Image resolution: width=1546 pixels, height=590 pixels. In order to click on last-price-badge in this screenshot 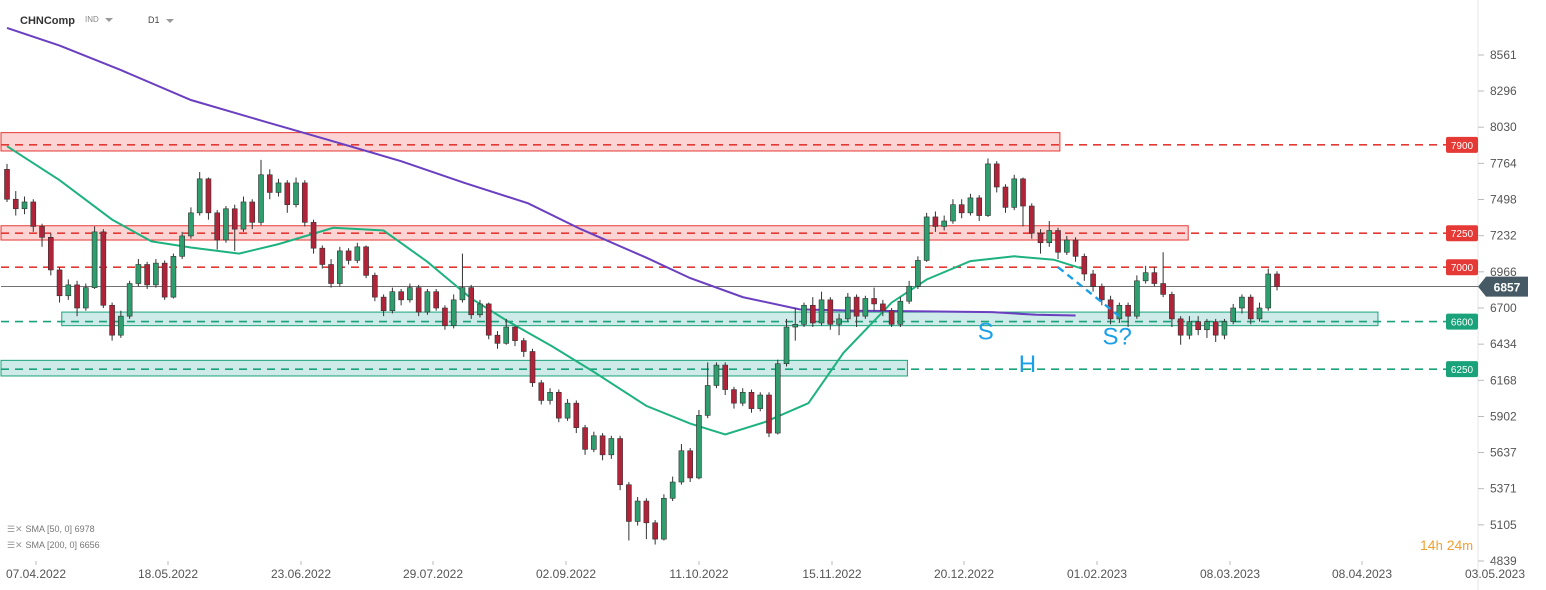, I will do `click(1503, 286)`.